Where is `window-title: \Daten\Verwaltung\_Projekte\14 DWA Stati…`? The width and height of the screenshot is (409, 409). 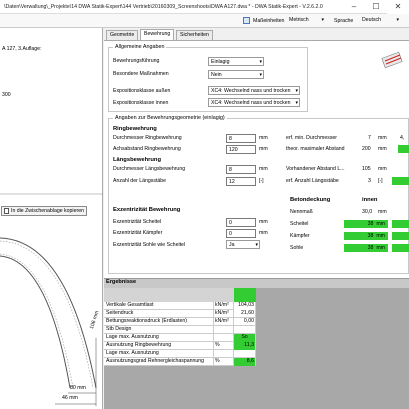
window-title: \Daten\Verwaltung\_Projekte\14 DWA Stati… is located at coordinates (163, 7).